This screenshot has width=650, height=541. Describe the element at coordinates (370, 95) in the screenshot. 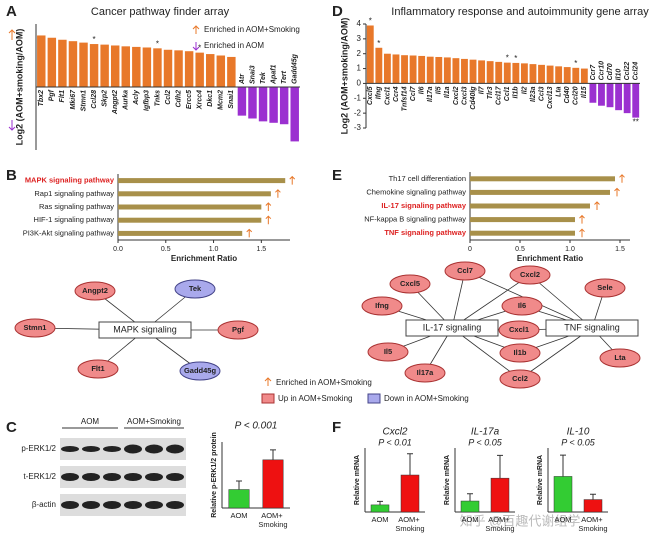

I see `category-label: Cxcl5` at that location.